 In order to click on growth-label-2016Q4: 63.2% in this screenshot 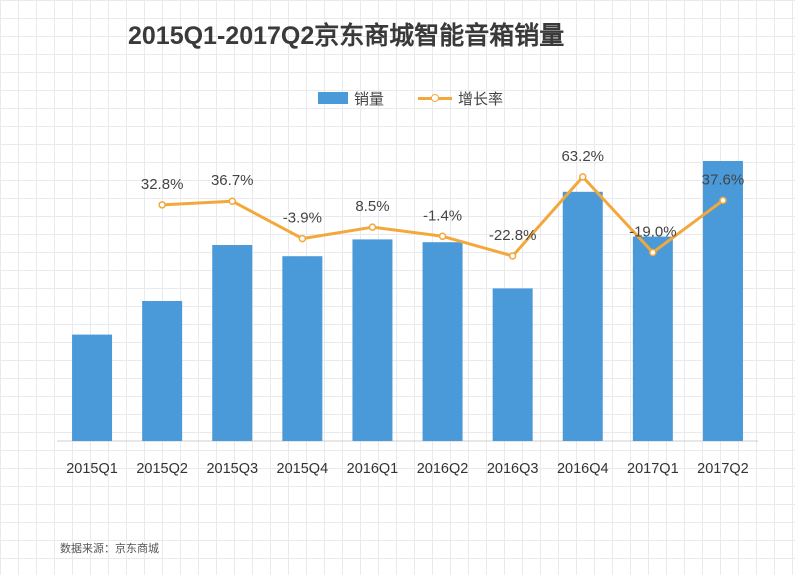, I will do `click(582, 156)`.